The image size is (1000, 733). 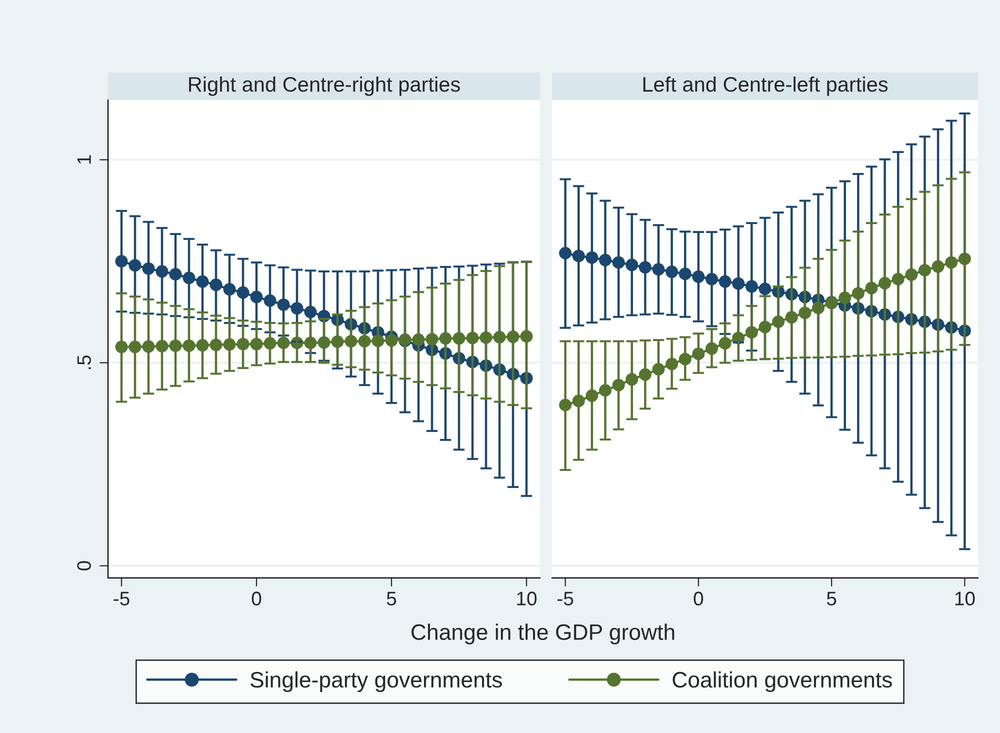 I want to click on chart-title: Right and Centre-right parties, so click(x=324, y=86).